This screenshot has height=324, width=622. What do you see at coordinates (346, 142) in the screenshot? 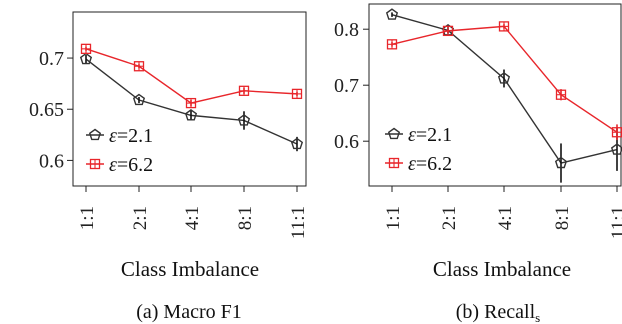
I see `panel-b-ytick-label: 0.6` at bounding box center [346, 142].